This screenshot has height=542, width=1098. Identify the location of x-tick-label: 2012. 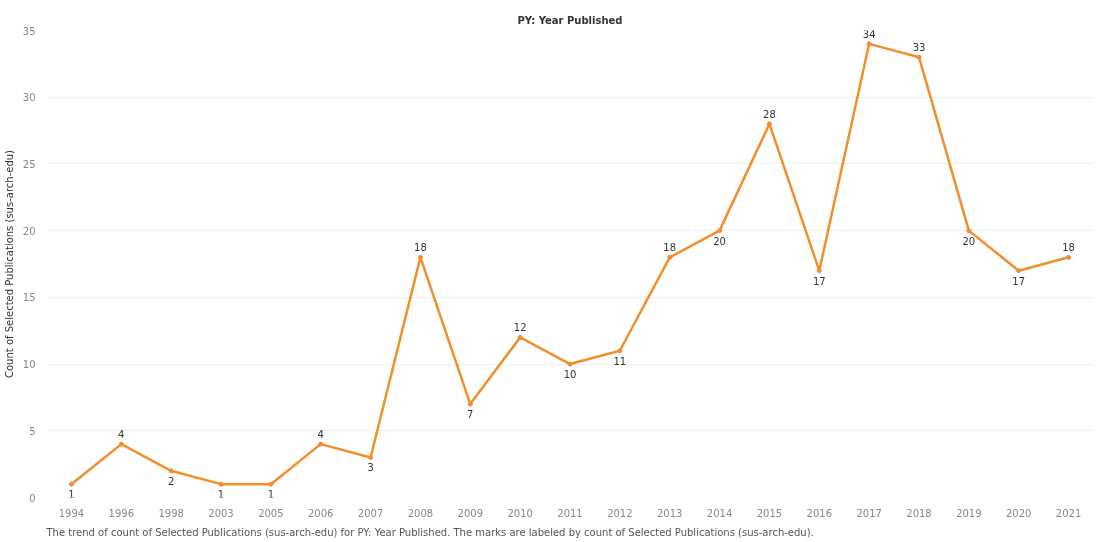
(620, 513).